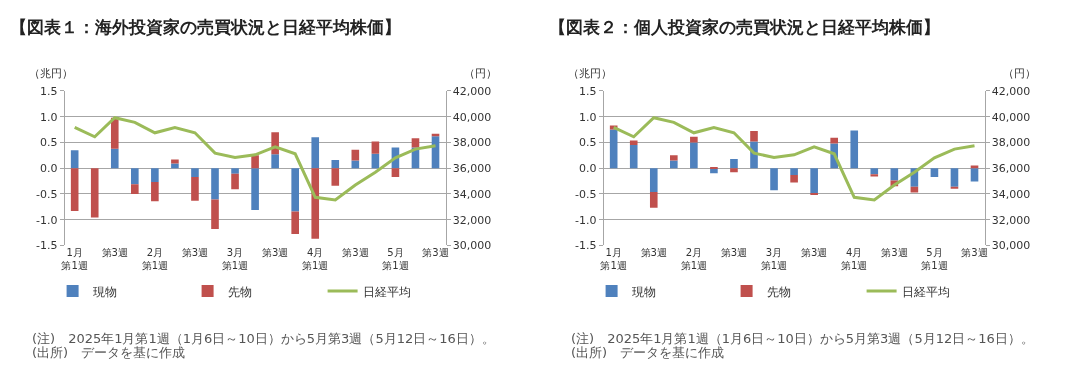  Describe the element at coordinates (472, 169) in the screenshot. I see `y2-tick-label: 36,000` at that location.